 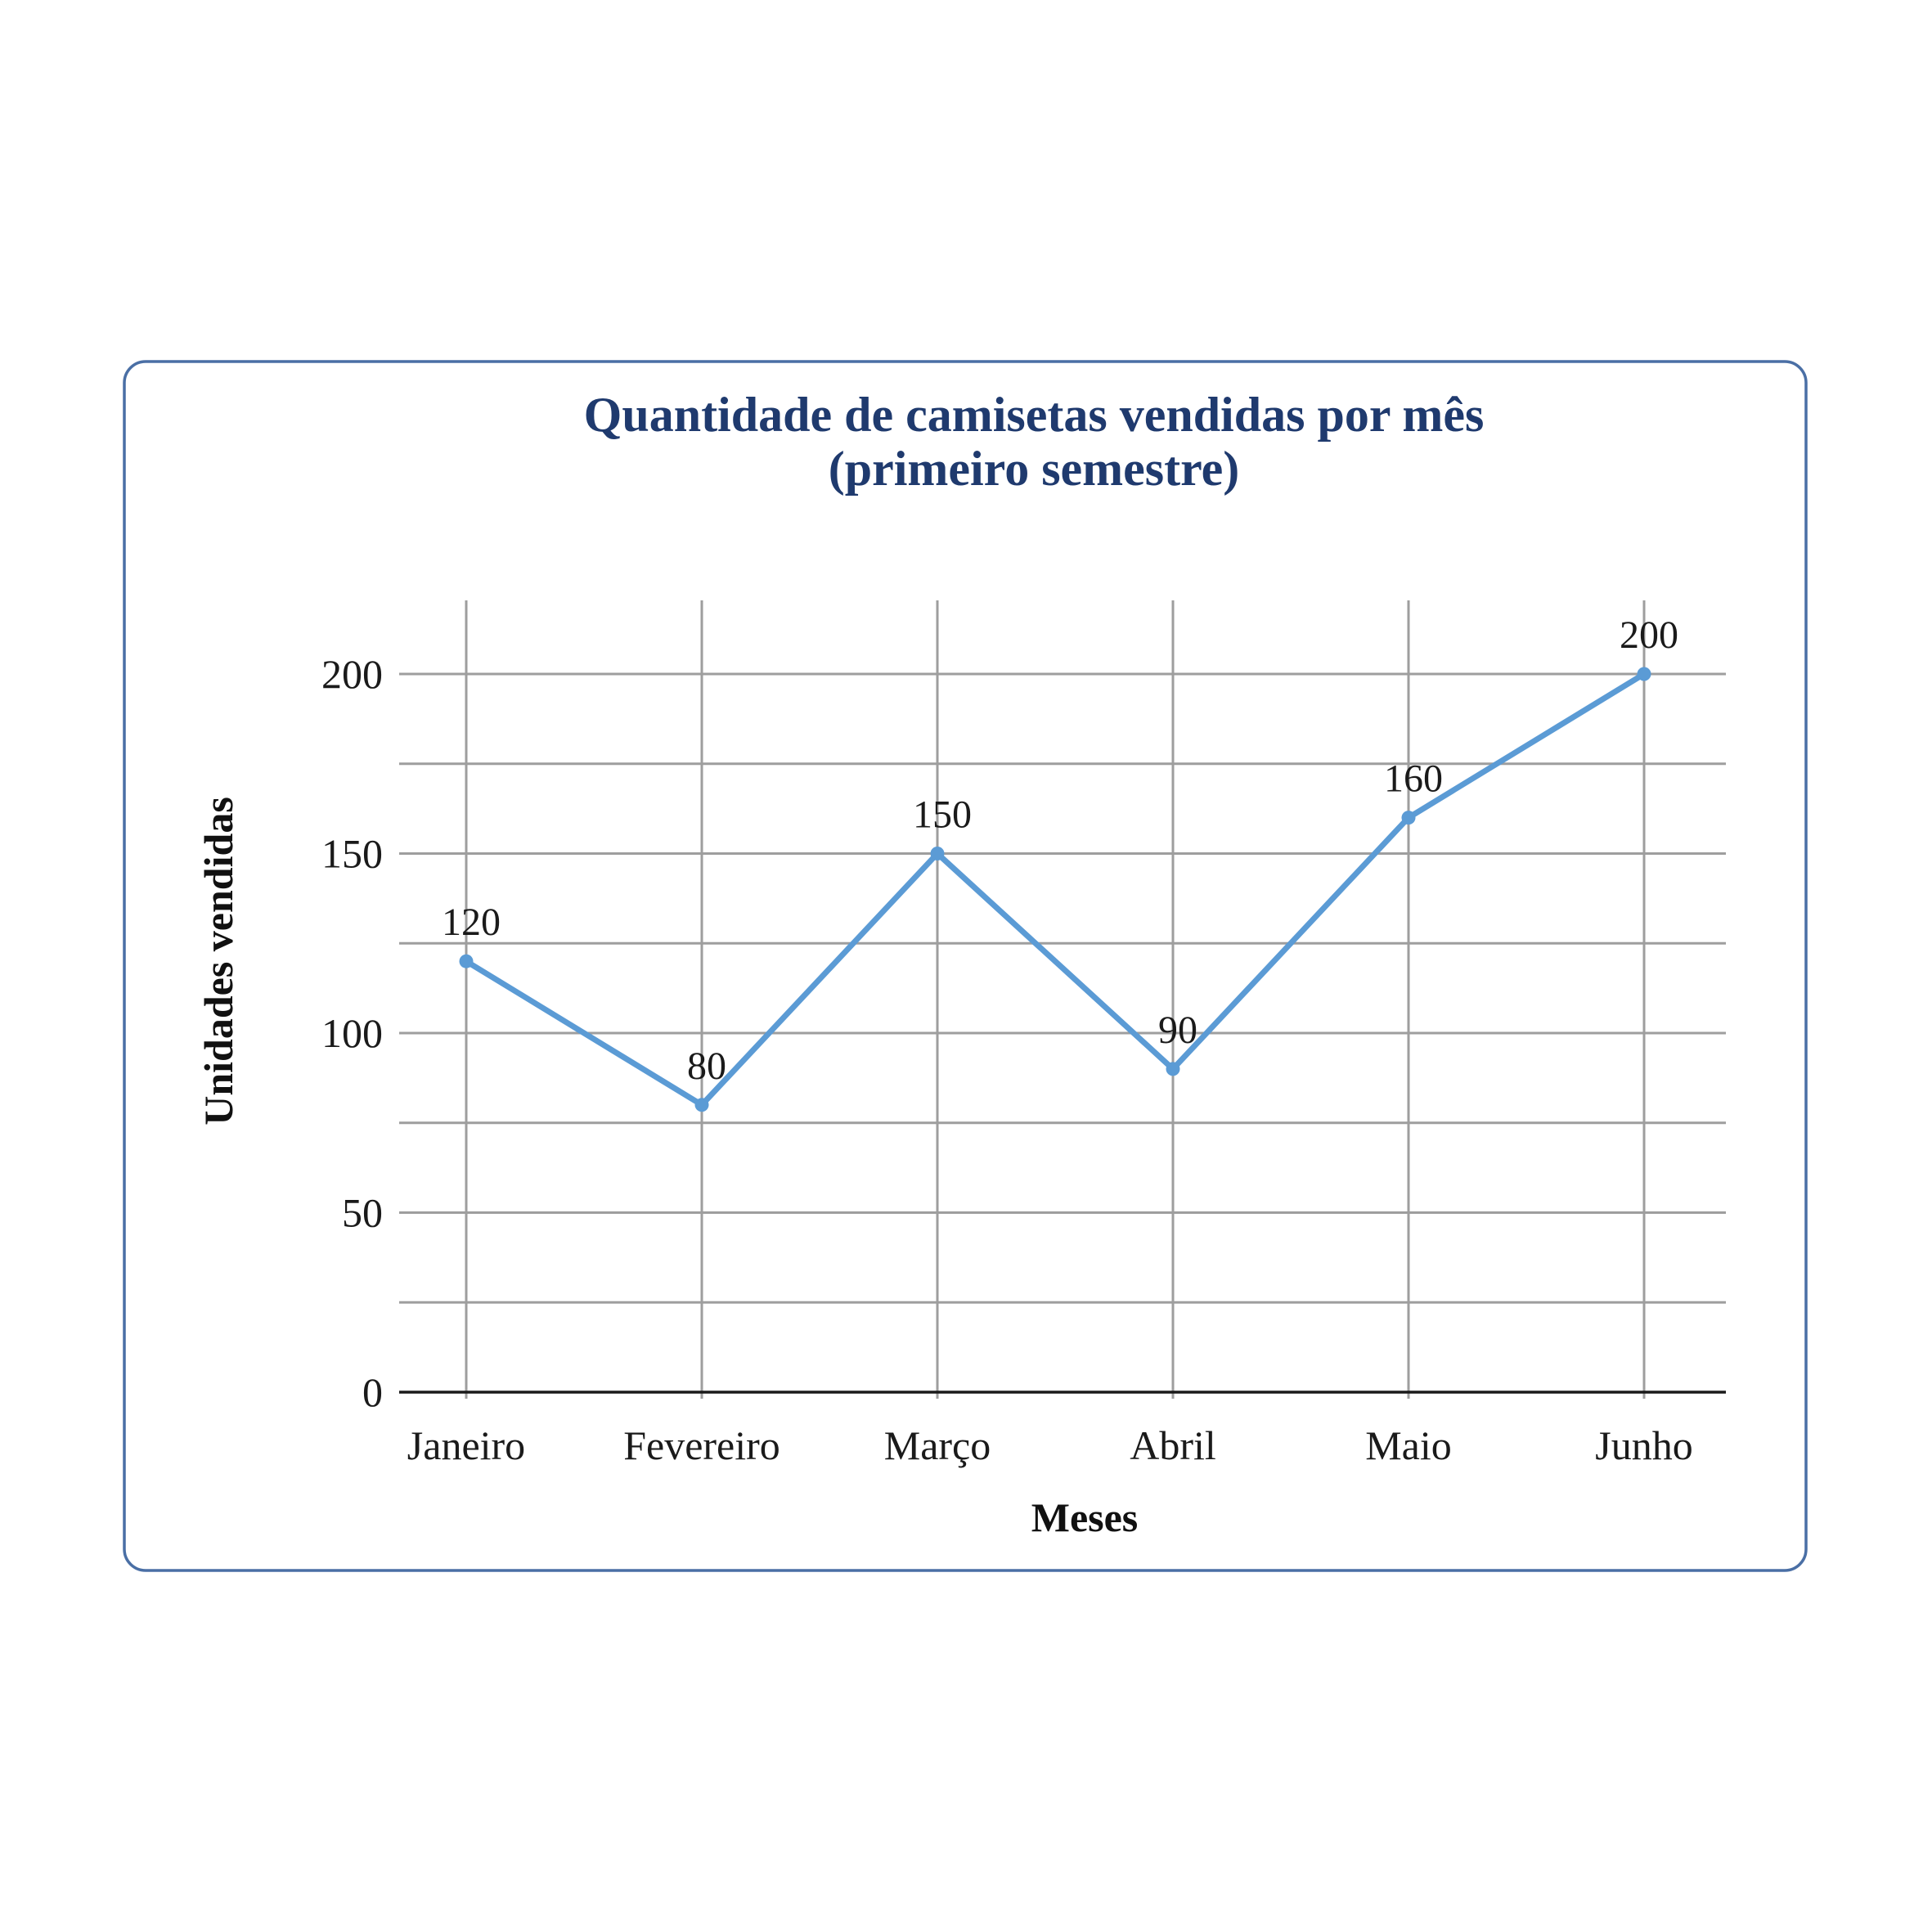 I want to click on series-line, so click(x=1055, y=890).